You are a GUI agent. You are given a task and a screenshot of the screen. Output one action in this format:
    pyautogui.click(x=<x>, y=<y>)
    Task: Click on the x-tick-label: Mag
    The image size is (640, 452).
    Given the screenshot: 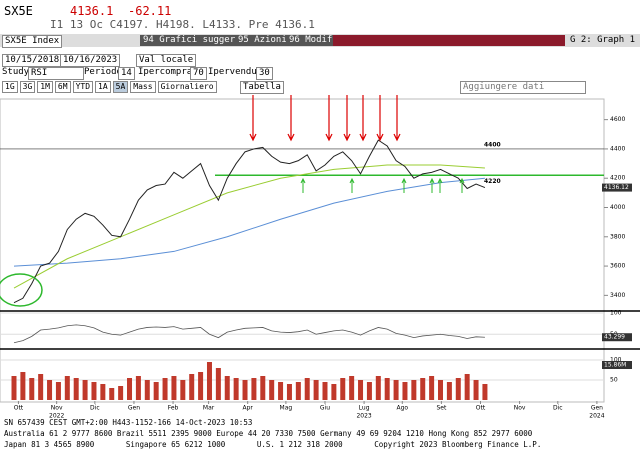 What is the action you would take?
    pyautogui.click(x=286, y=408)
    